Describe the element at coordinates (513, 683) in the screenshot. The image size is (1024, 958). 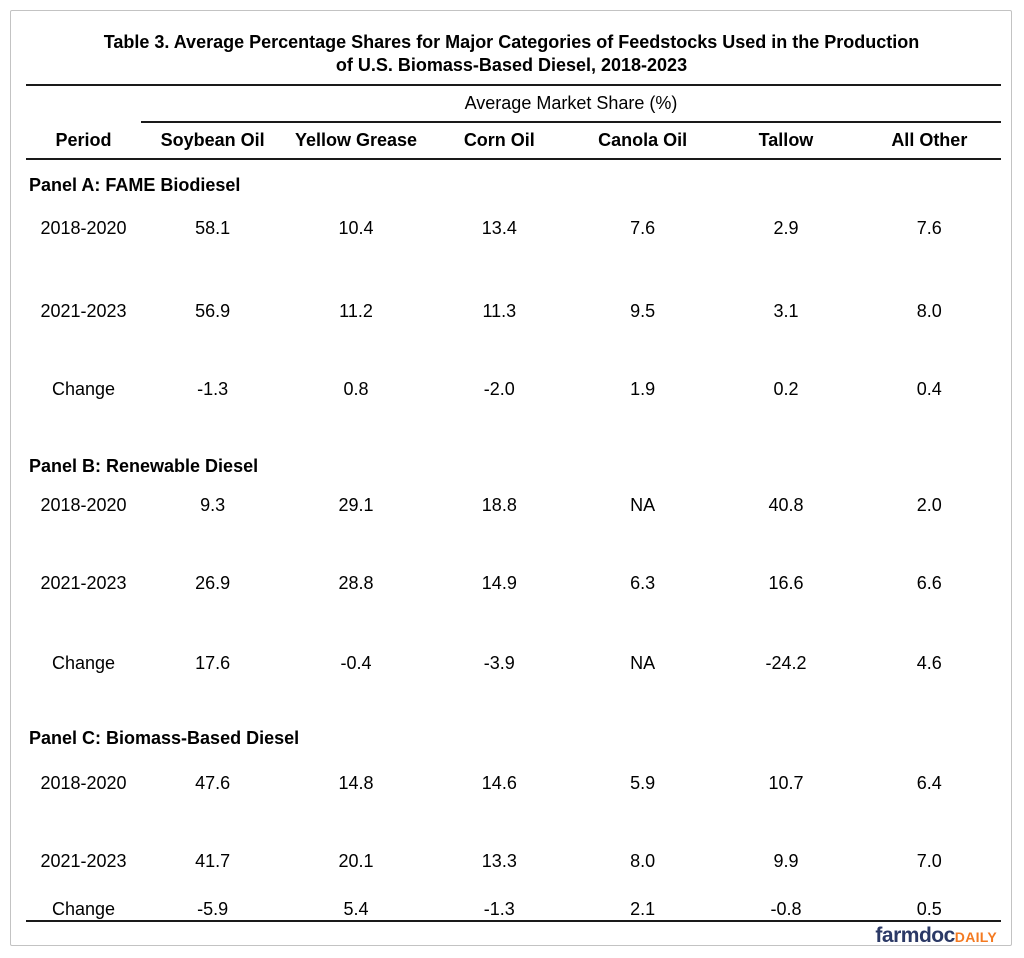
I see `table-row: Change 17.6 -0.4 -3.9 NA -24.2 4.6` at that location.